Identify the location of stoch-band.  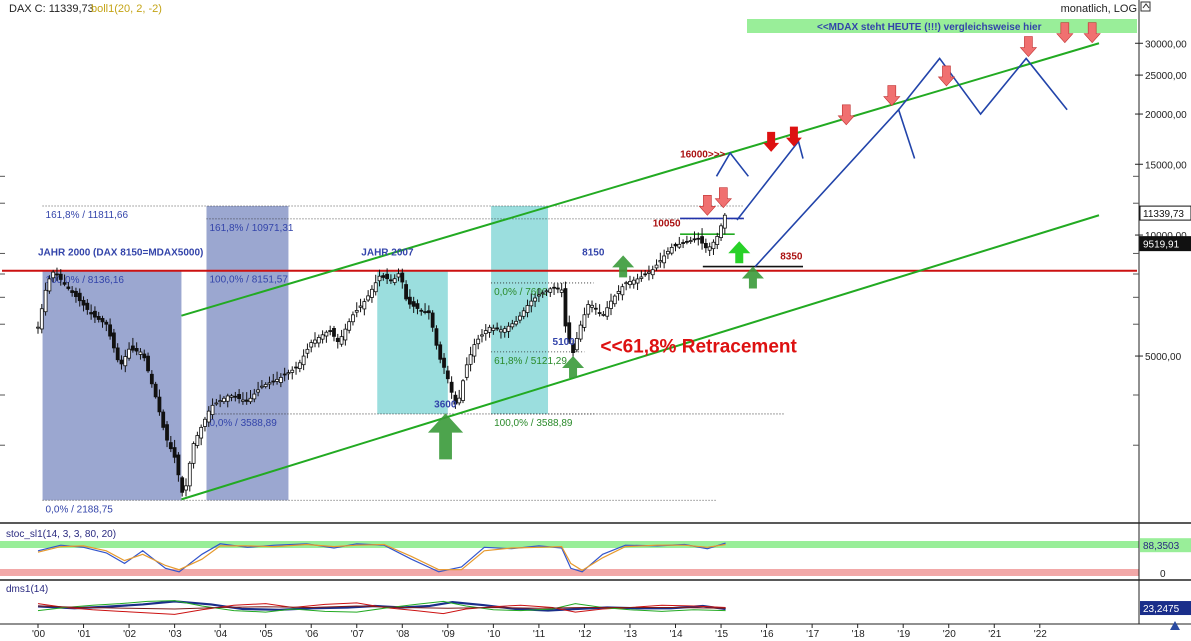
(569, 572).